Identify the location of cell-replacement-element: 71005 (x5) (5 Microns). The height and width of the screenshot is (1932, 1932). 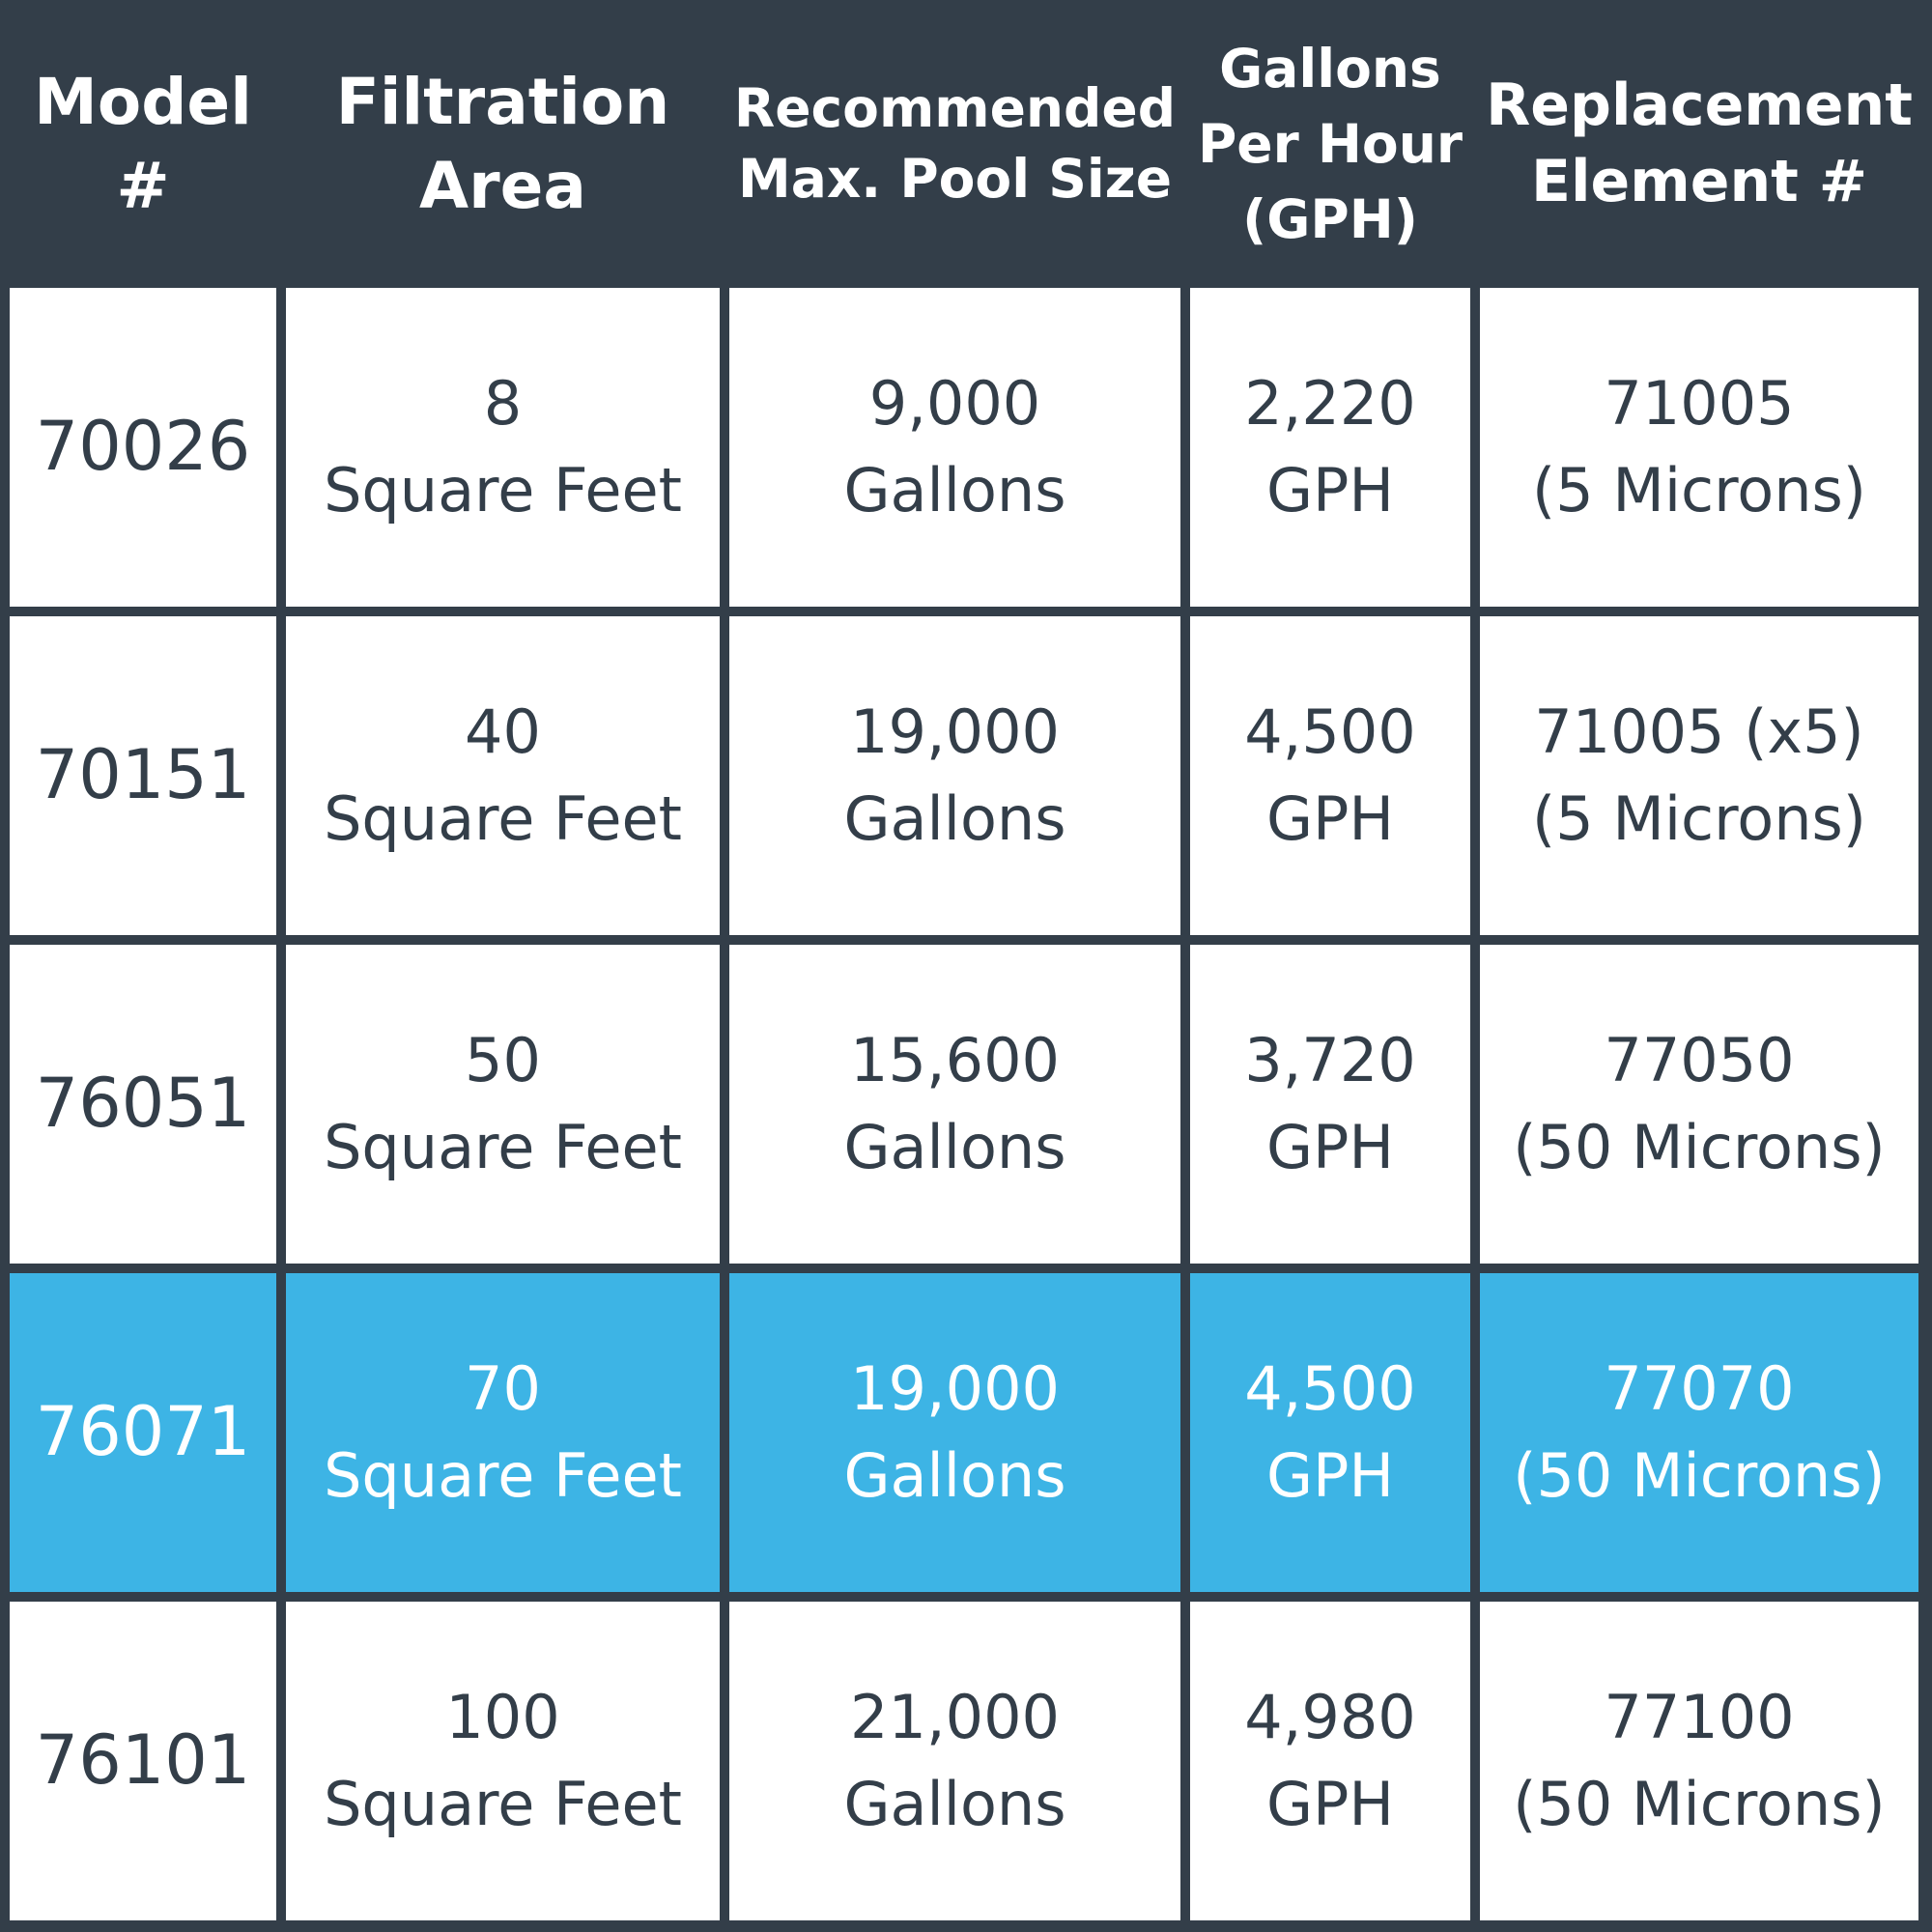
(1699, 775).